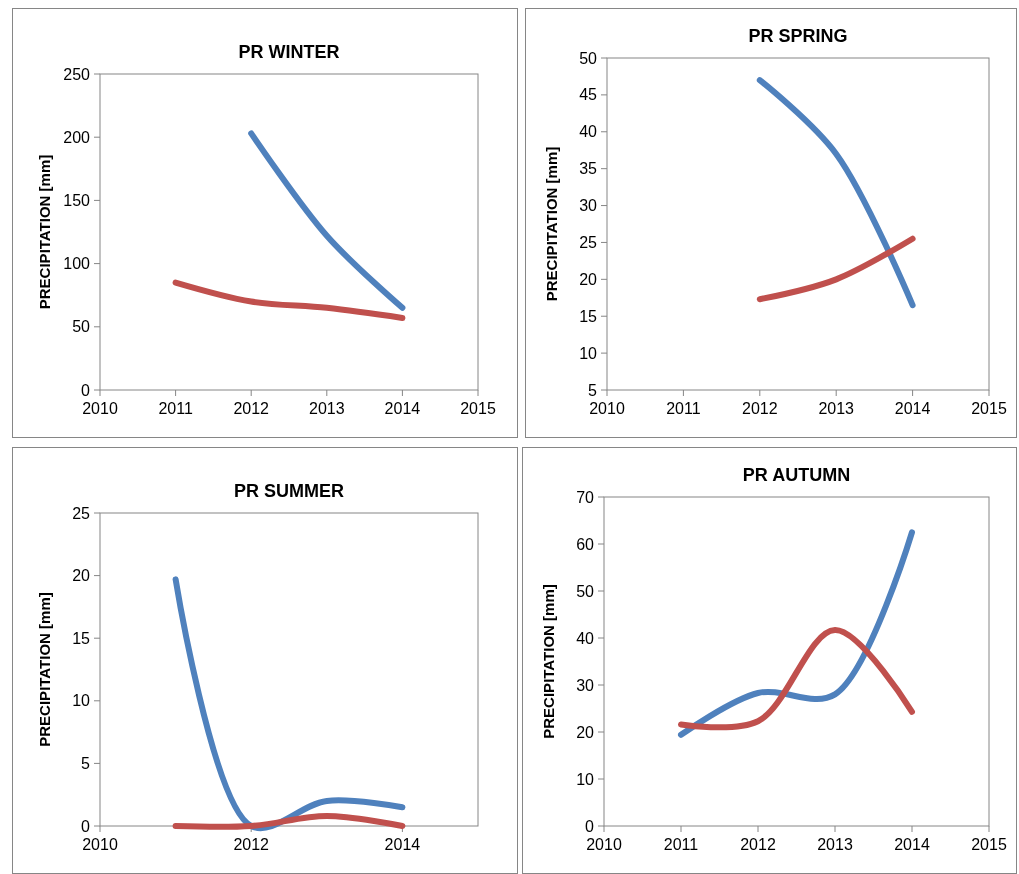  Describe the element at coordinates (77, 264) in the screenshot. I see `y-tick-label: 100` at that location.